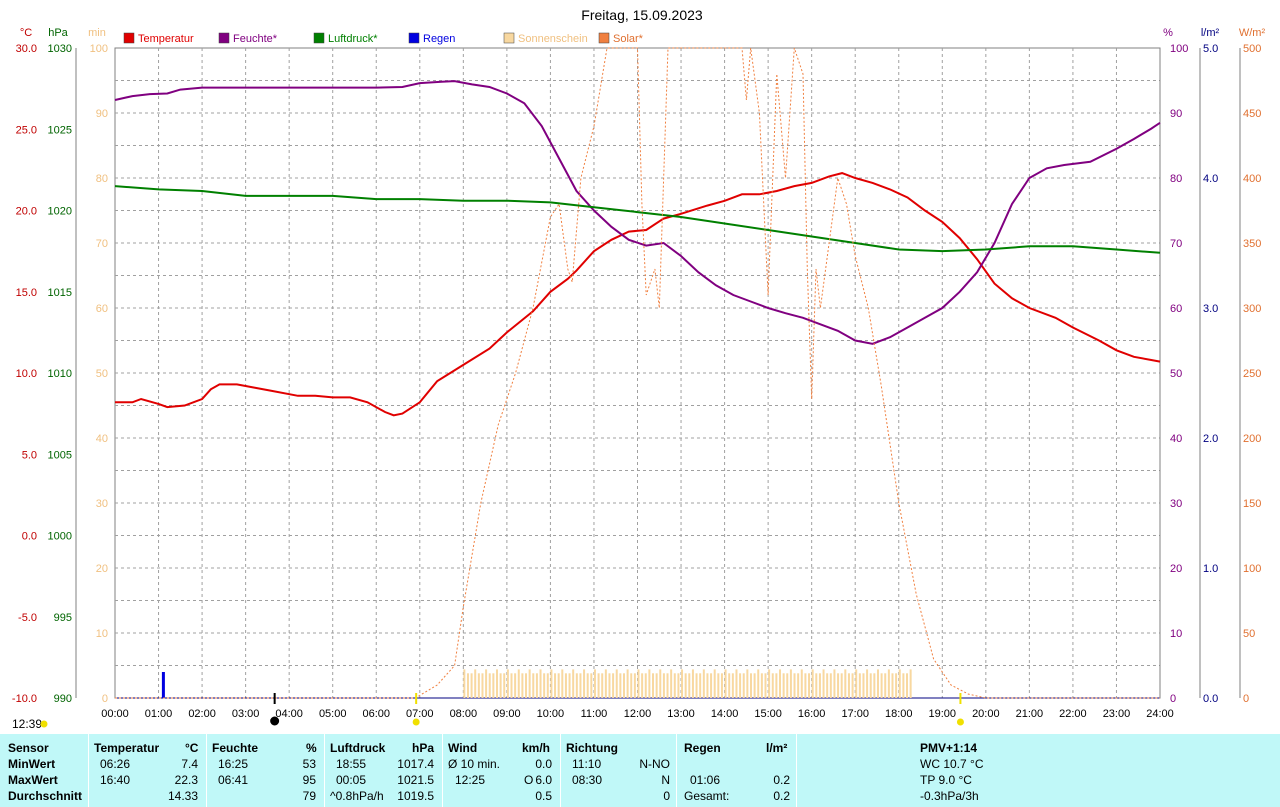  Describe the element at coordinates (470, 780) in the screenshot. I see `wind-gust-time: 12:25` at that location.